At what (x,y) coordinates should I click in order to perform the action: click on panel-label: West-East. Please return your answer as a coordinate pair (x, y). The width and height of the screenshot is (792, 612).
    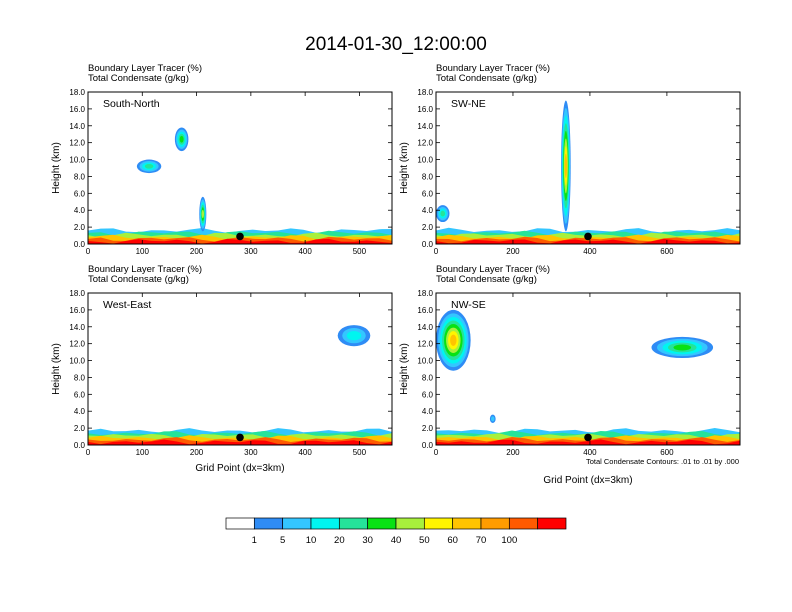
    Looking at the image, I should click on (127, 305).